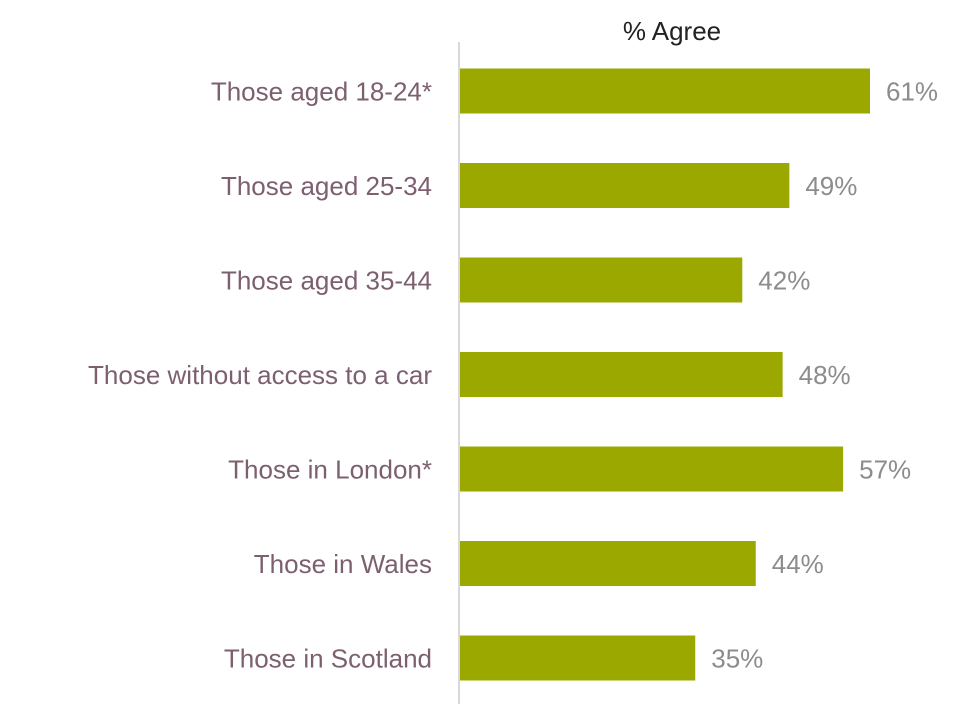  What do you see at coordinates (798, 564) in the screenshot?
I see `value-label: 44%` at bounding box center [798, 564].